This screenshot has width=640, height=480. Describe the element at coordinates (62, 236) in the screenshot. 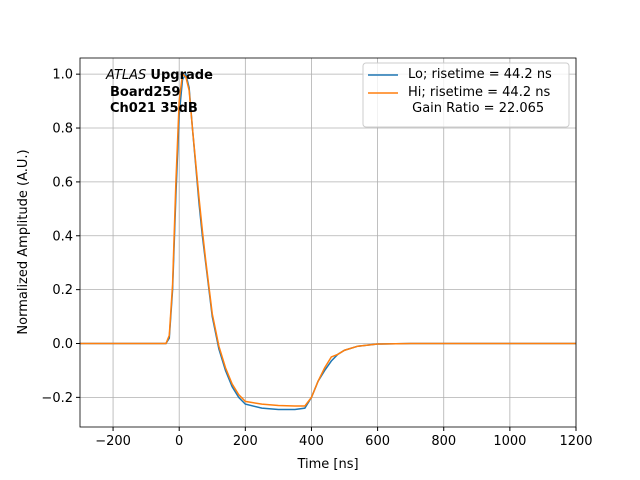

I see `y-tick-label: 0.4` at that location.